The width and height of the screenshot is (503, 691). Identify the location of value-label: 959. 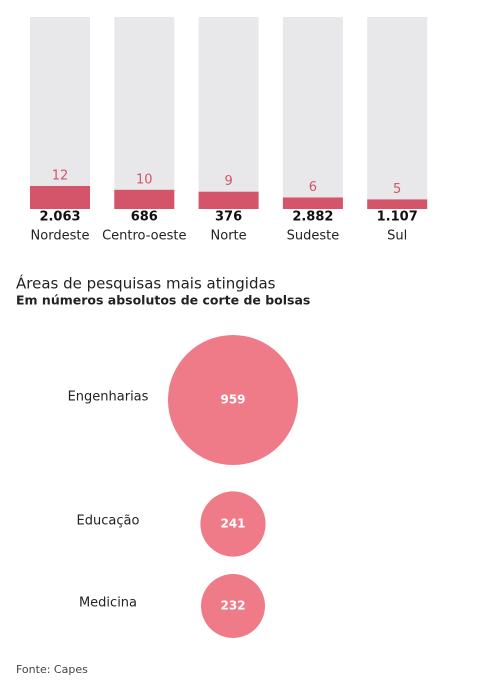
(232, 400).